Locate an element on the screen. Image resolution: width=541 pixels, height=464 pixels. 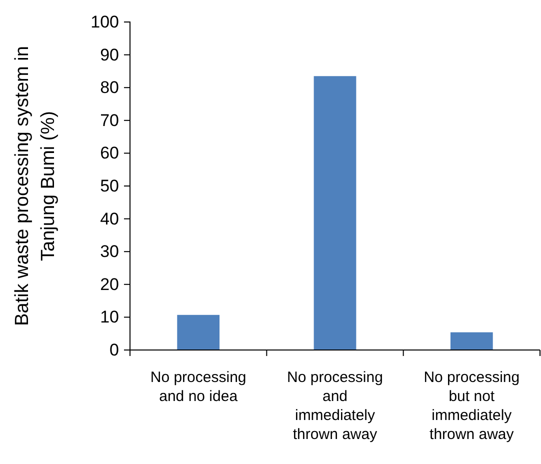
x-tick-label: No processing and no idea is located at coordinates (198, 387).